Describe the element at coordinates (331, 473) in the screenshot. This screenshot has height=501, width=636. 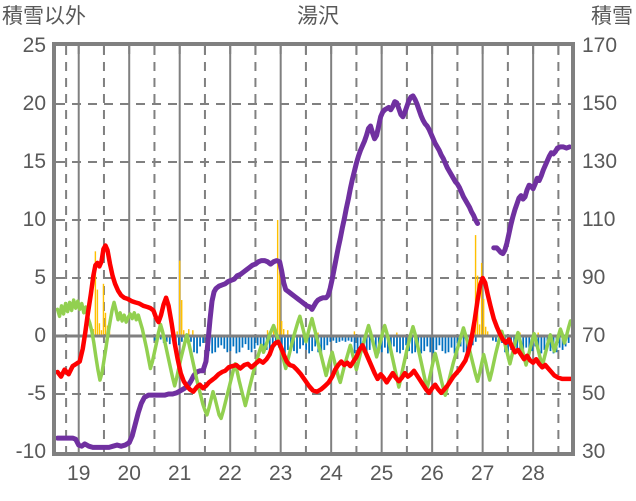
I see `x-axis-tick: 24` at that location.